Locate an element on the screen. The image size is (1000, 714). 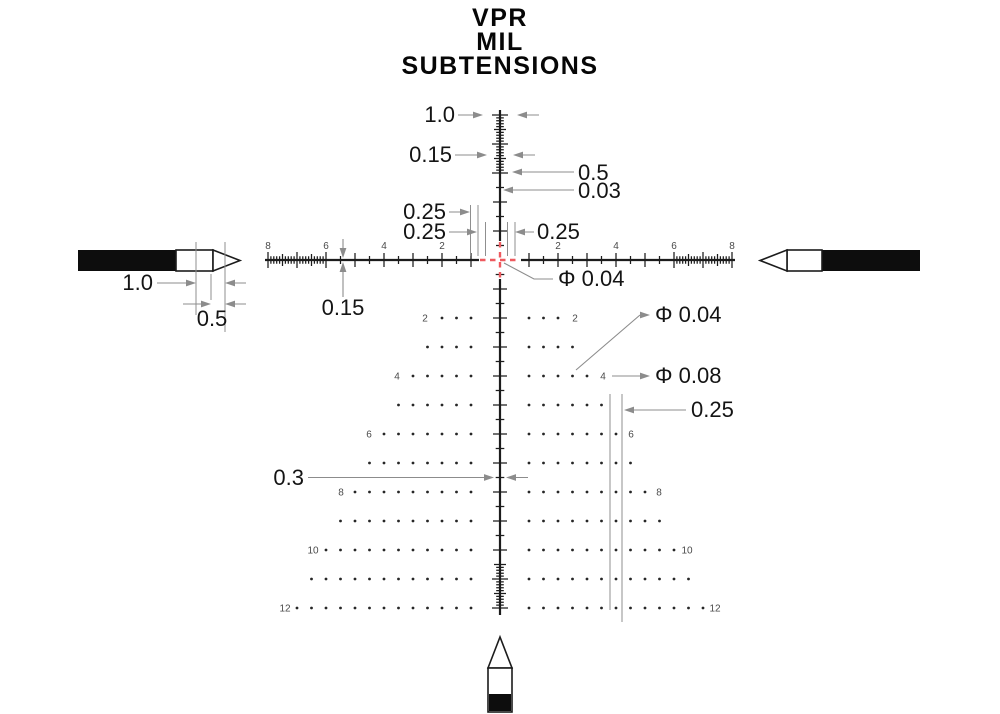
tree-label-right-4: 4 is located at coordinates (603, 377).